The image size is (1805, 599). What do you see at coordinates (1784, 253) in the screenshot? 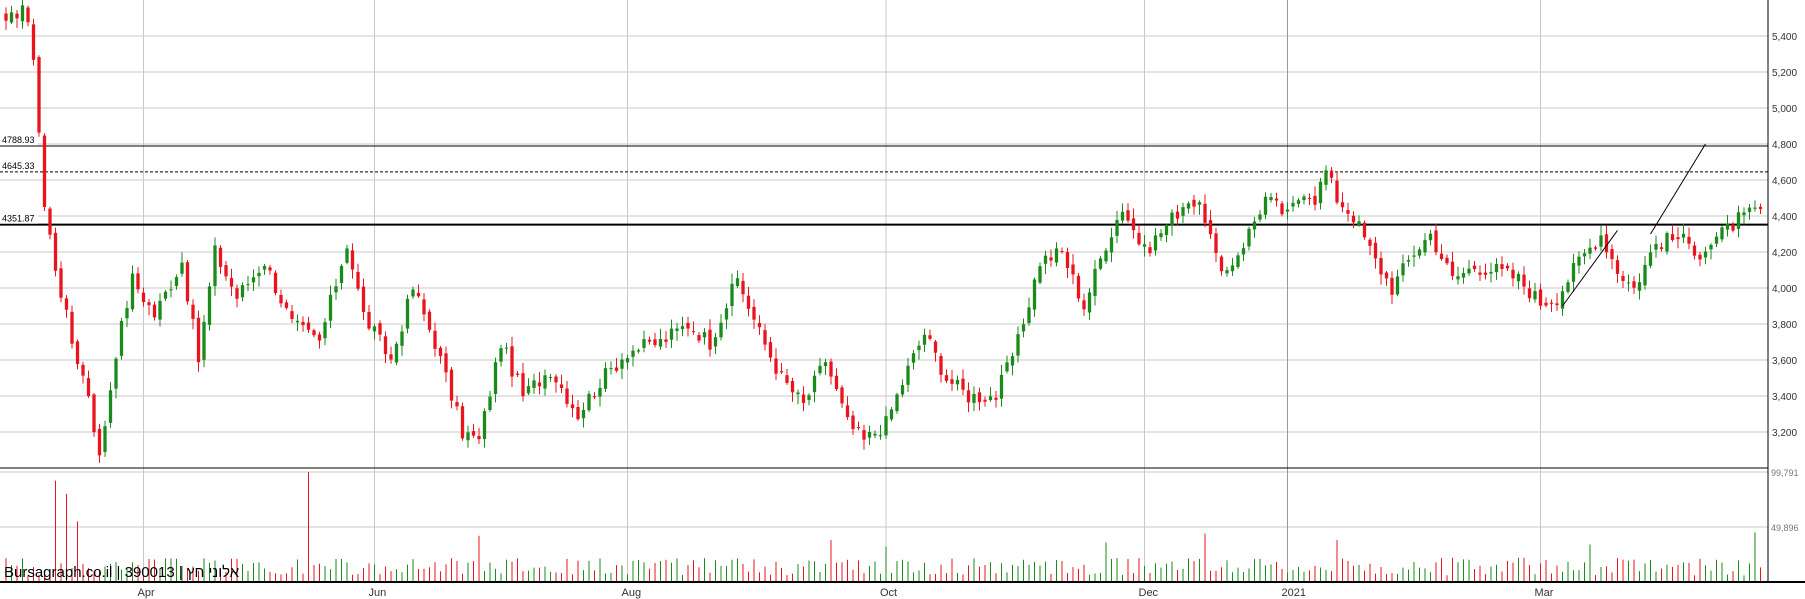
I see `price-tick-label: 4,200` at bounding box center [1784, 253].